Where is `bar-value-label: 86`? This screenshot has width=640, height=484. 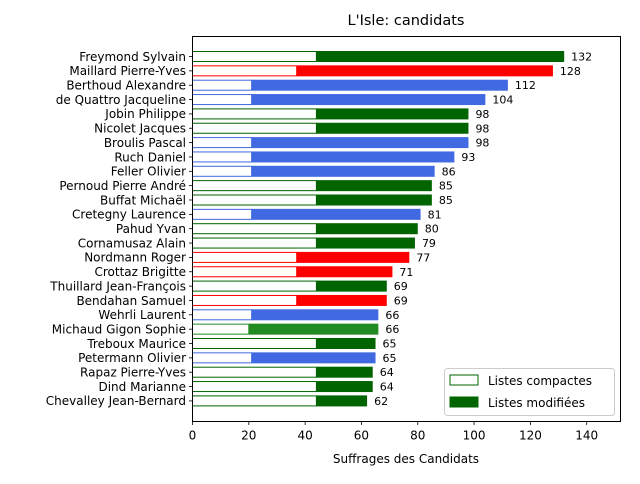
bar-value-label: 86 is located at coordinates (449, 171).